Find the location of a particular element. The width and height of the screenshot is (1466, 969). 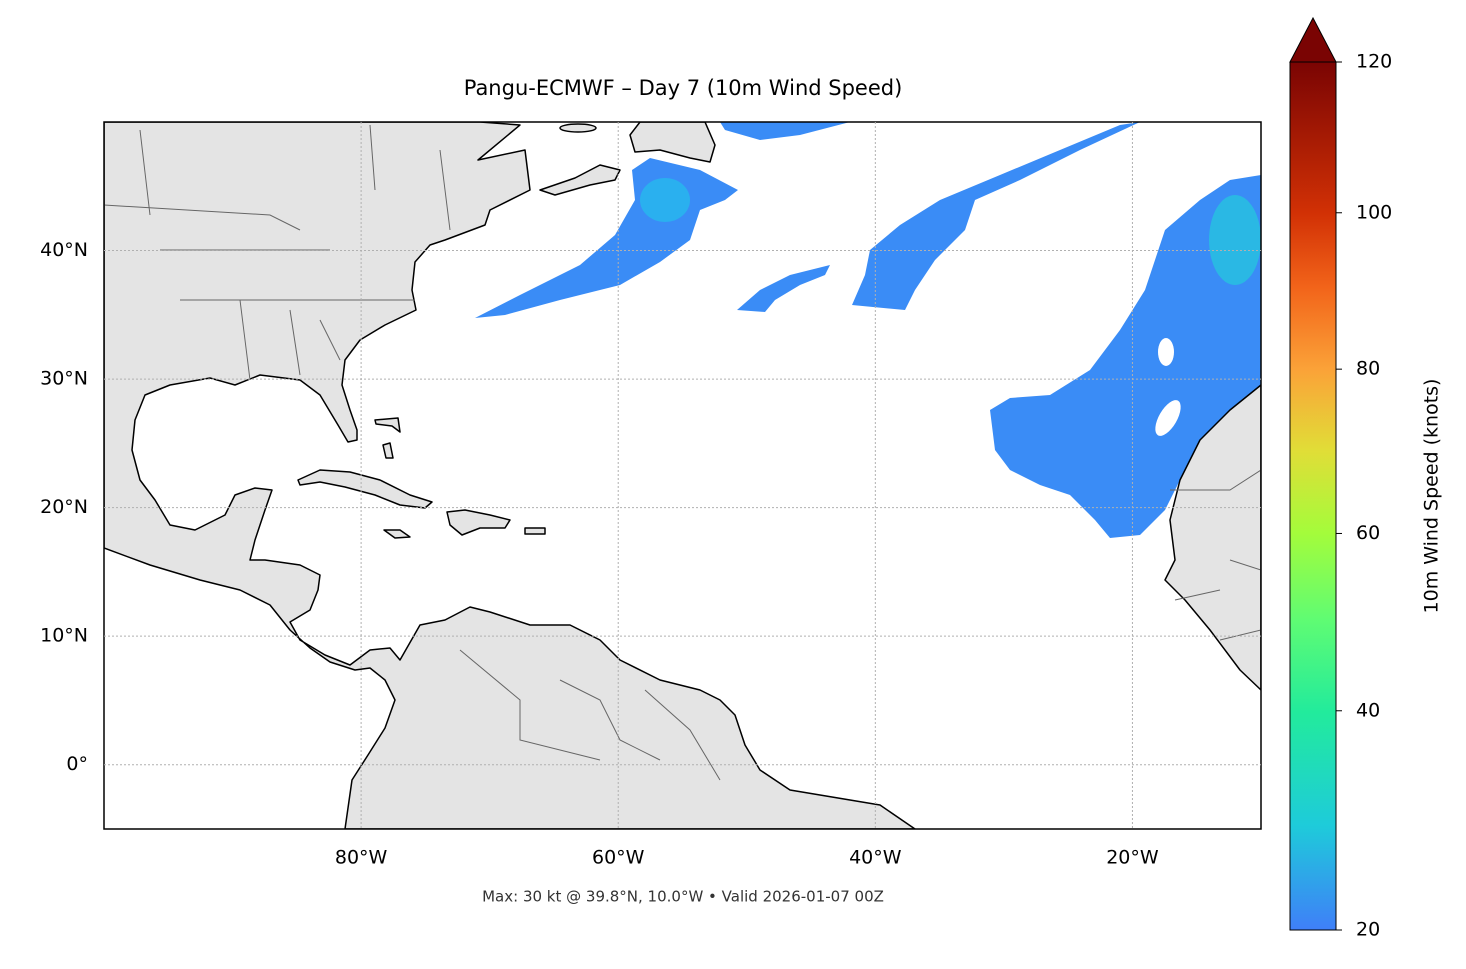

x-tick-label: 40°W is located at coordinates (875, 858).